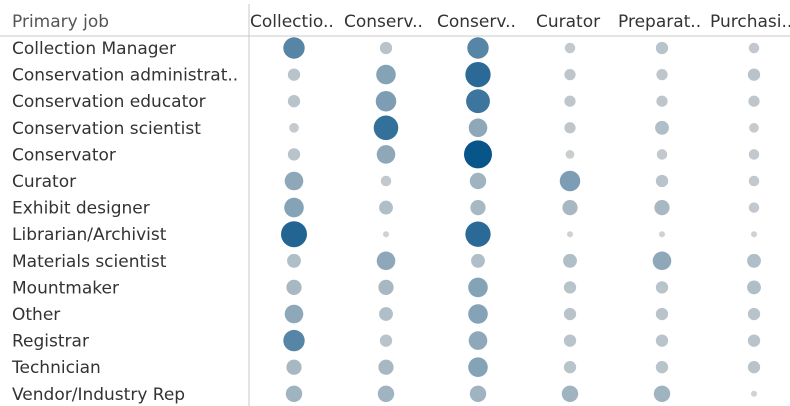 The width and height of the screenshot is (790, 406). What do you see at coordinates (476, 22) in the screenshot?
I see `column-header-label: Conserv..` at bounding box center [476, 22].